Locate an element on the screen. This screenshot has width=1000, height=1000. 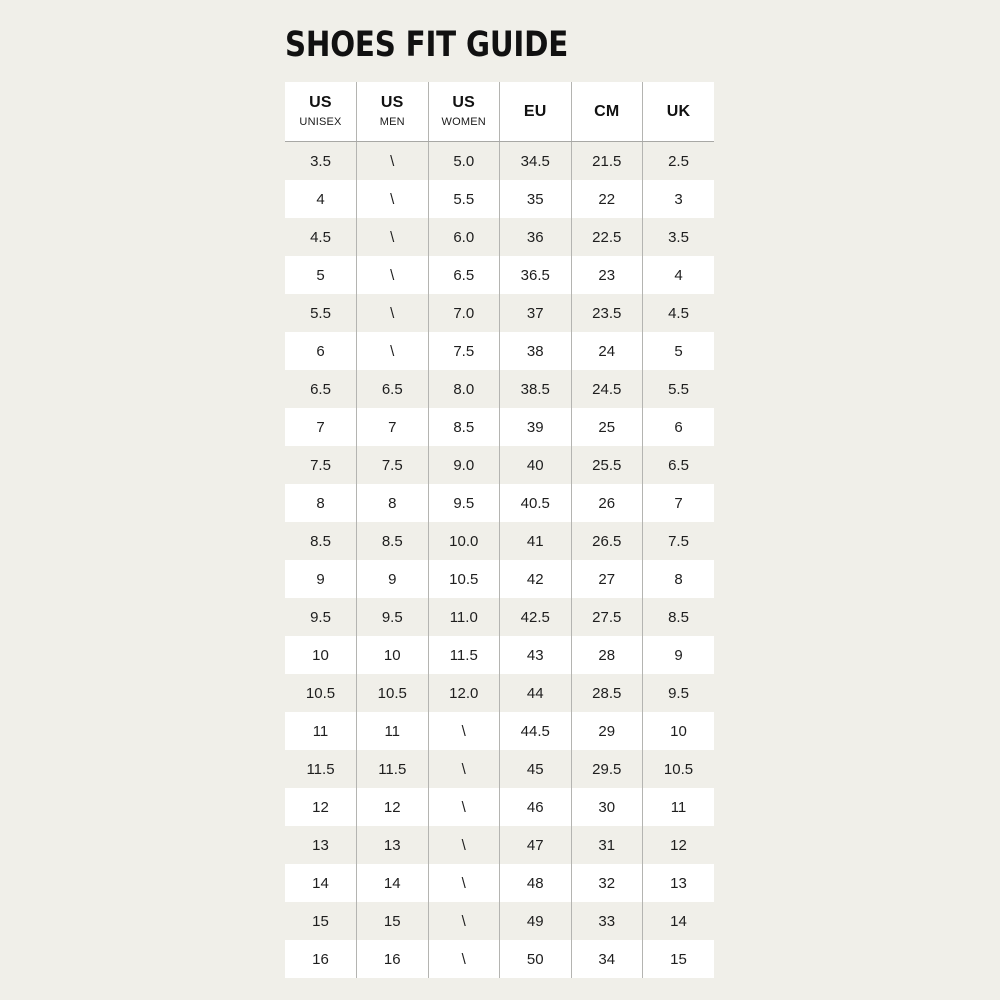
size-cell: 31 is located at coordinates (607, 845).